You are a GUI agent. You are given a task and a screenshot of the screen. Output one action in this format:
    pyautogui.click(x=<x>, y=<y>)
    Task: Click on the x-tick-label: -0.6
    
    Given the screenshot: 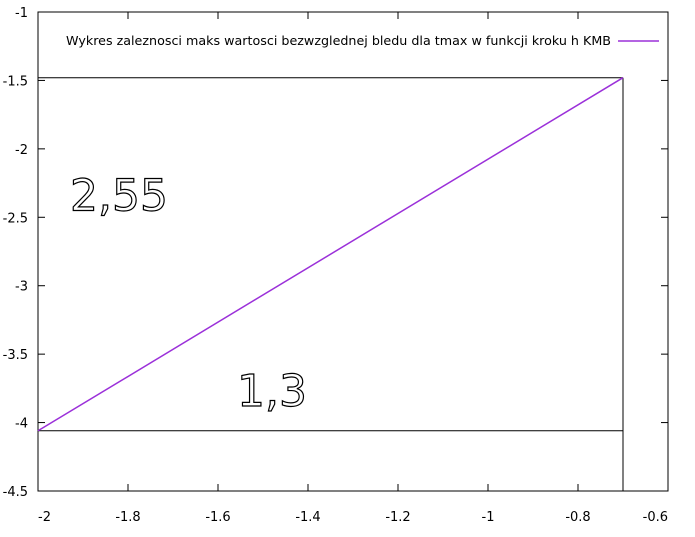 What is the action you would take?
    pyautogui.click(x=655, y=517)
    